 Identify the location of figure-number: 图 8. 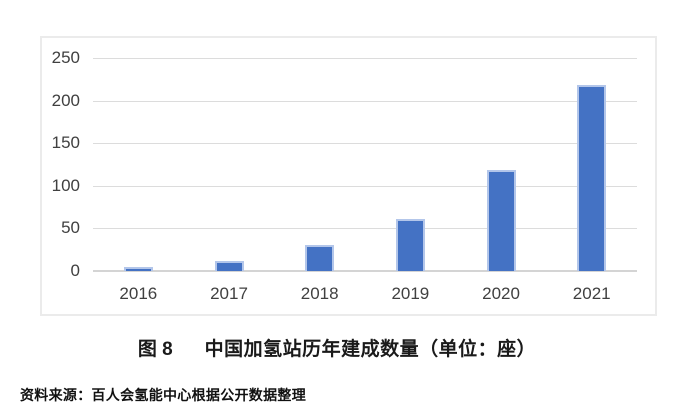
(155, 349).